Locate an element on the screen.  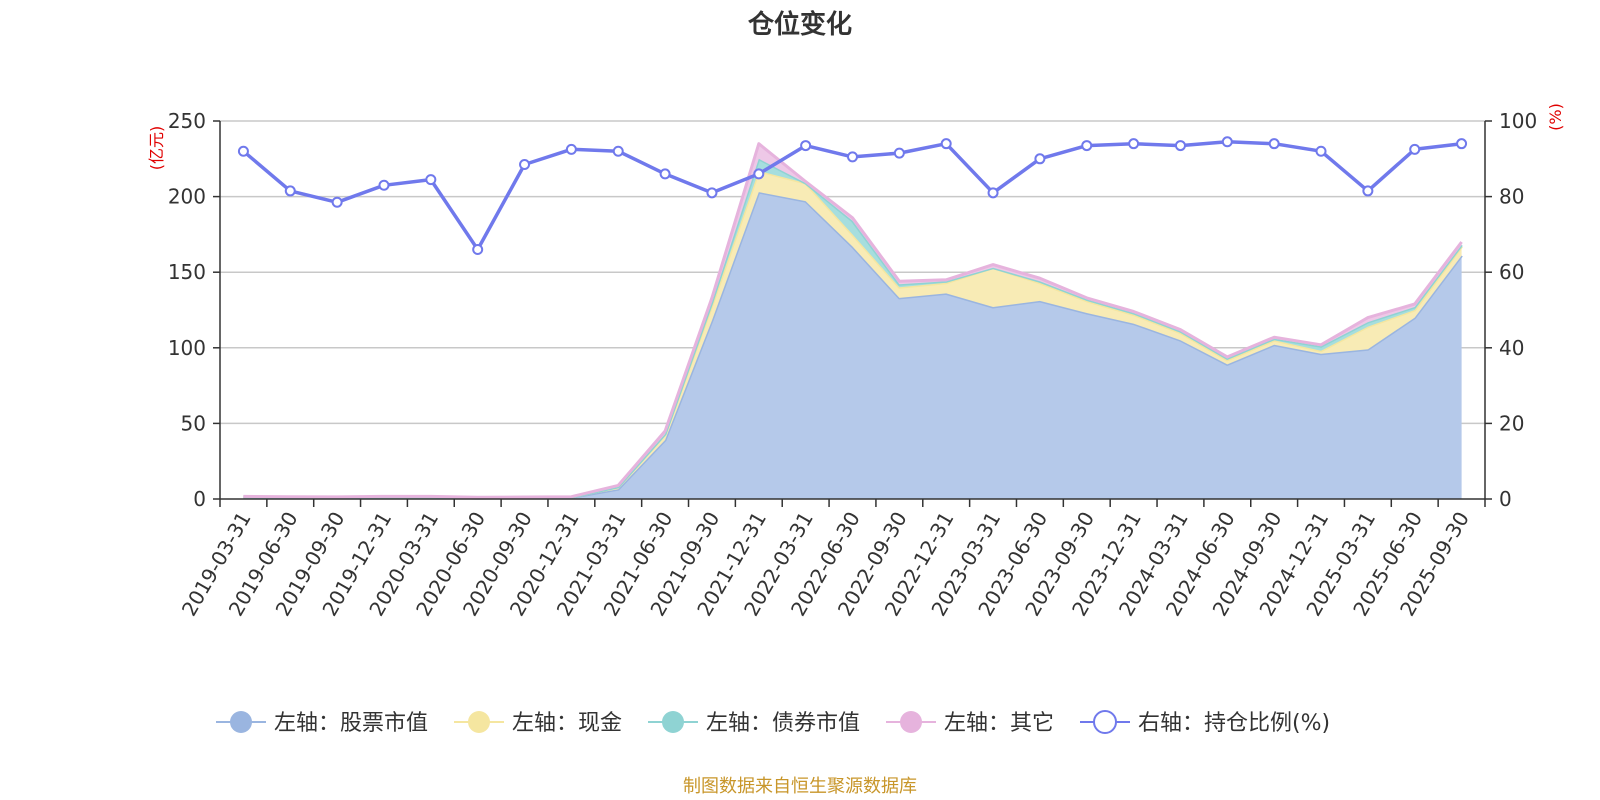
left-axis-tick-label: 0 is located at coordinates (199, 499).